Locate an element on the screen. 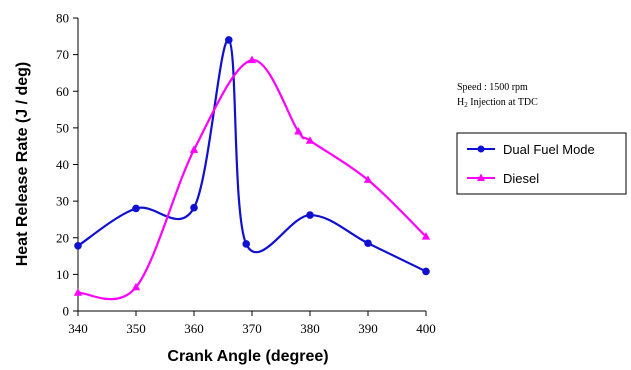  x-tick-label: 400 is located at coordinates (426, 328).